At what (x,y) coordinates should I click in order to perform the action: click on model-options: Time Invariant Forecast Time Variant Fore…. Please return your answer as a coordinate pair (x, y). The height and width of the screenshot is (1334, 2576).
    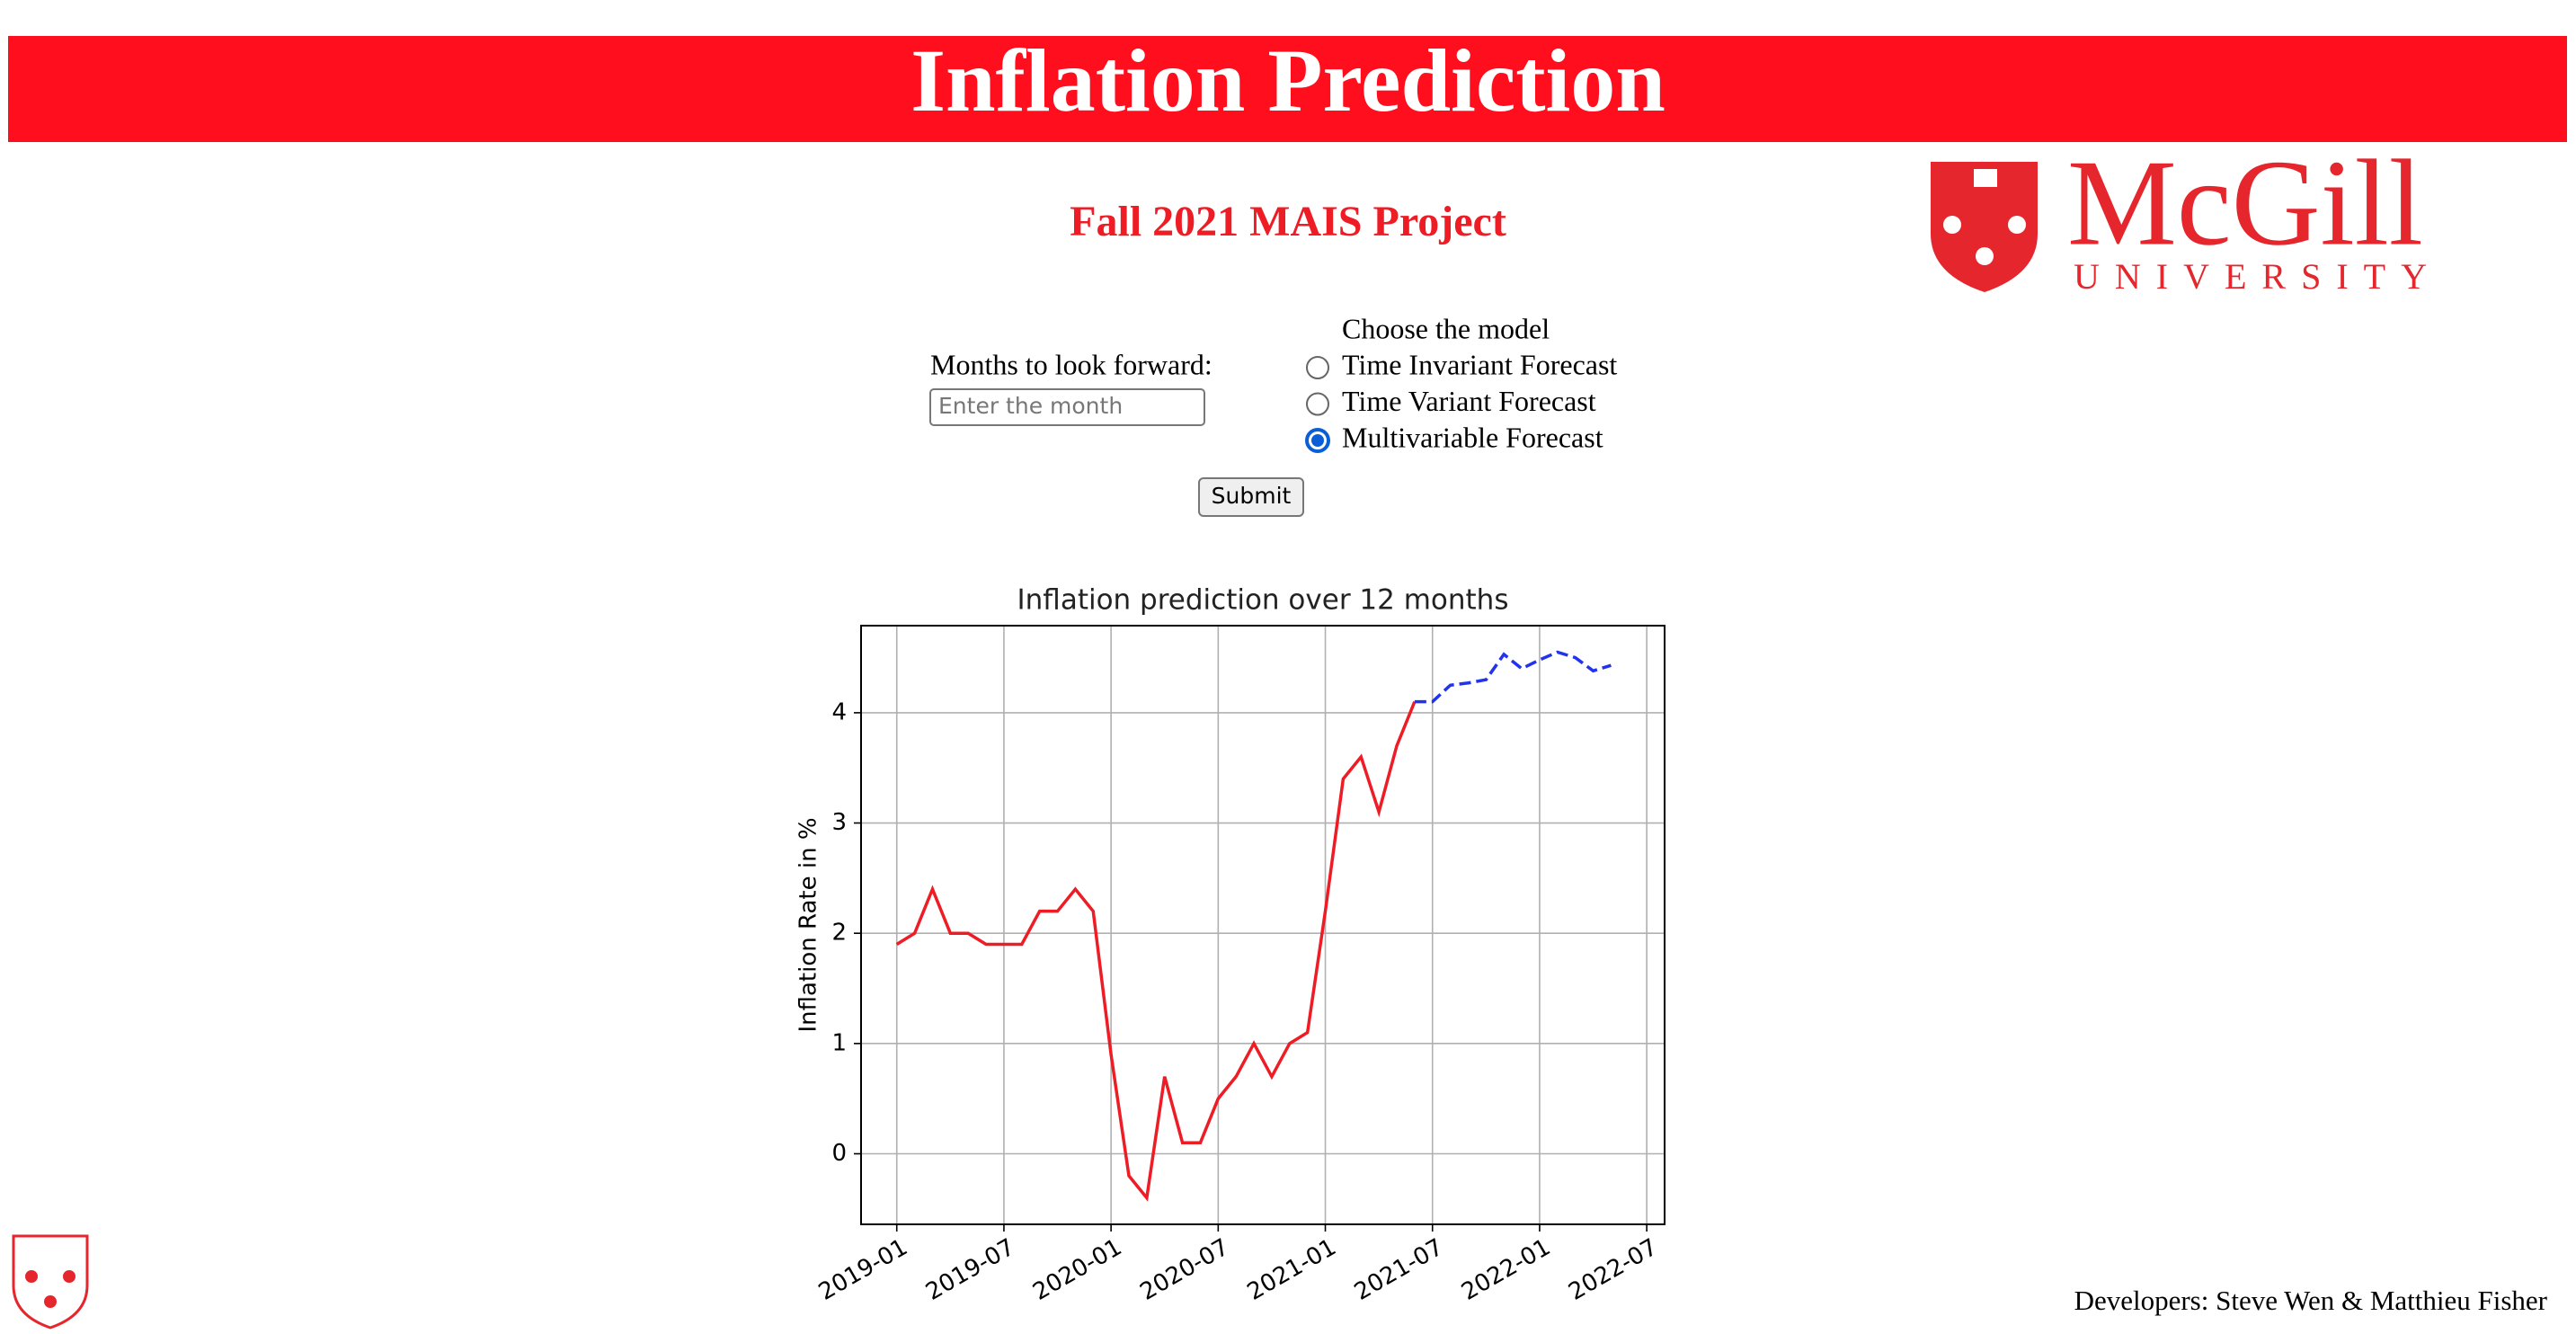
    Looking at the image, I should click on (1461, 400).